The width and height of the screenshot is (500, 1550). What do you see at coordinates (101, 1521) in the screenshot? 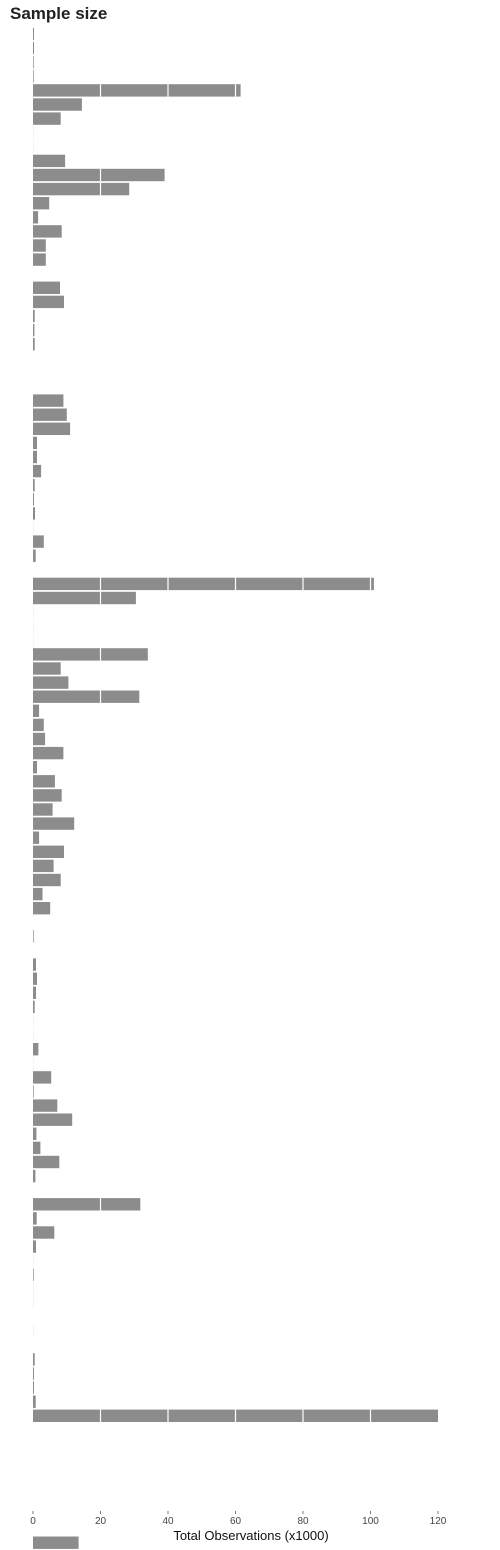
I see `x-tick-label: 20` at bounding box center [101, 1521].